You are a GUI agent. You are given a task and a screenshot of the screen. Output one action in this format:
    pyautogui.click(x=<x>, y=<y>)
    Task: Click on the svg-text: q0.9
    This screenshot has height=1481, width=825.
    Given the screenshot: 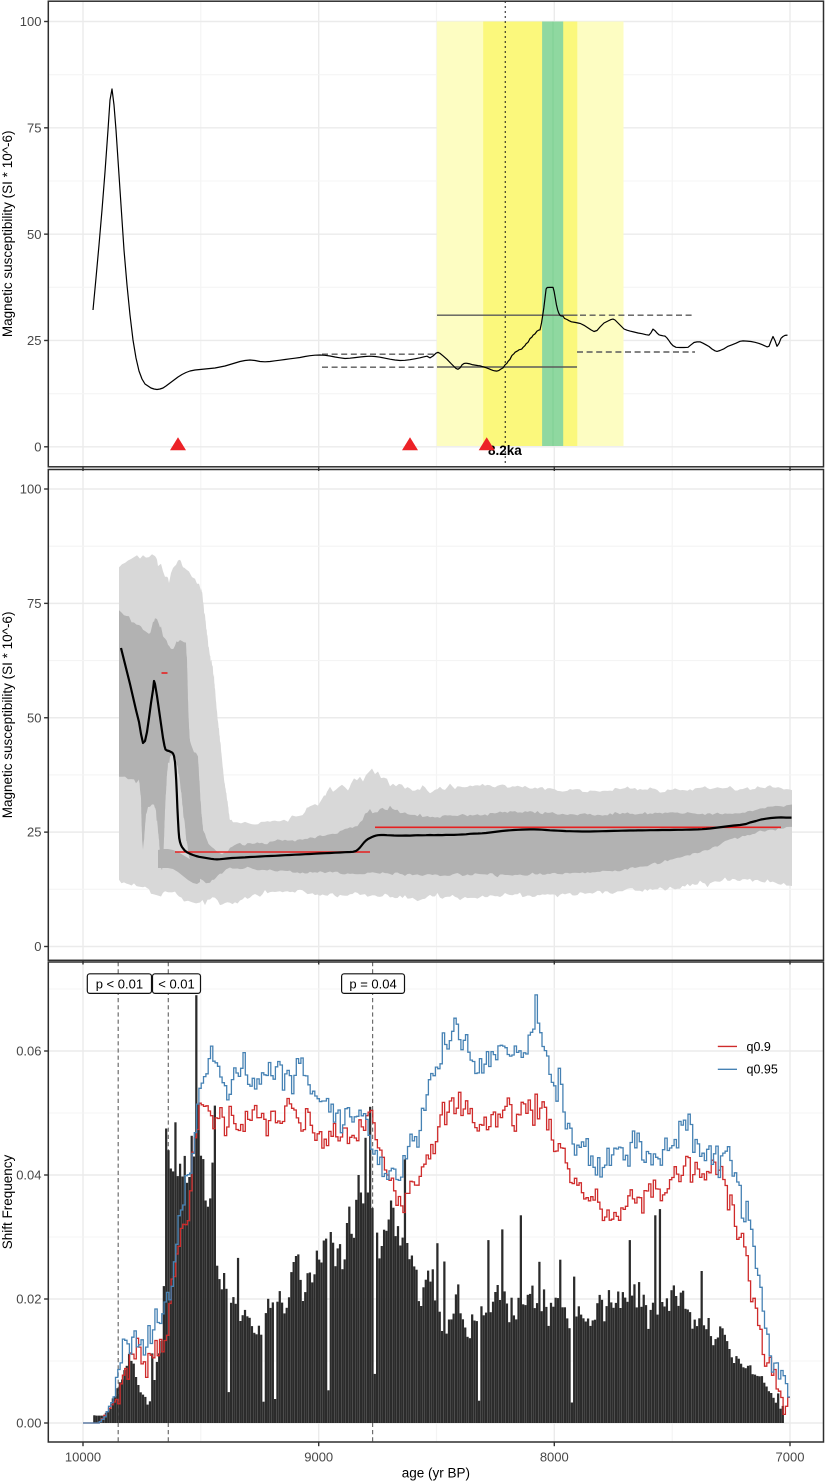 What is the action you would take?
    pyautogui.click(x=759, y=1047)
    